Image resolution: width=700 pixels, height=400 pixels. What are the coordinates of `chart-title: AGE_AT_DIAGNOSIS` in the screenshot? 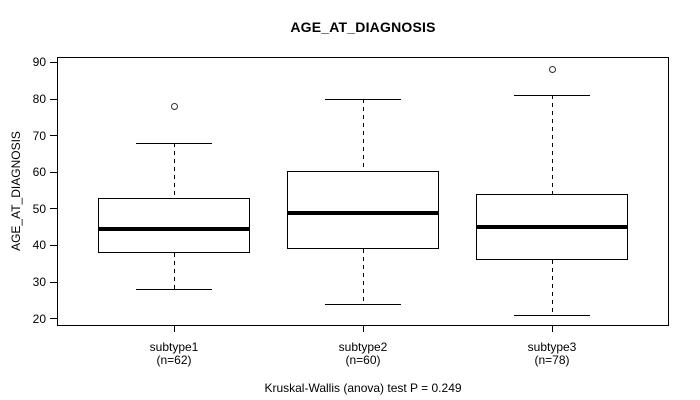 It's located at (363, 27).